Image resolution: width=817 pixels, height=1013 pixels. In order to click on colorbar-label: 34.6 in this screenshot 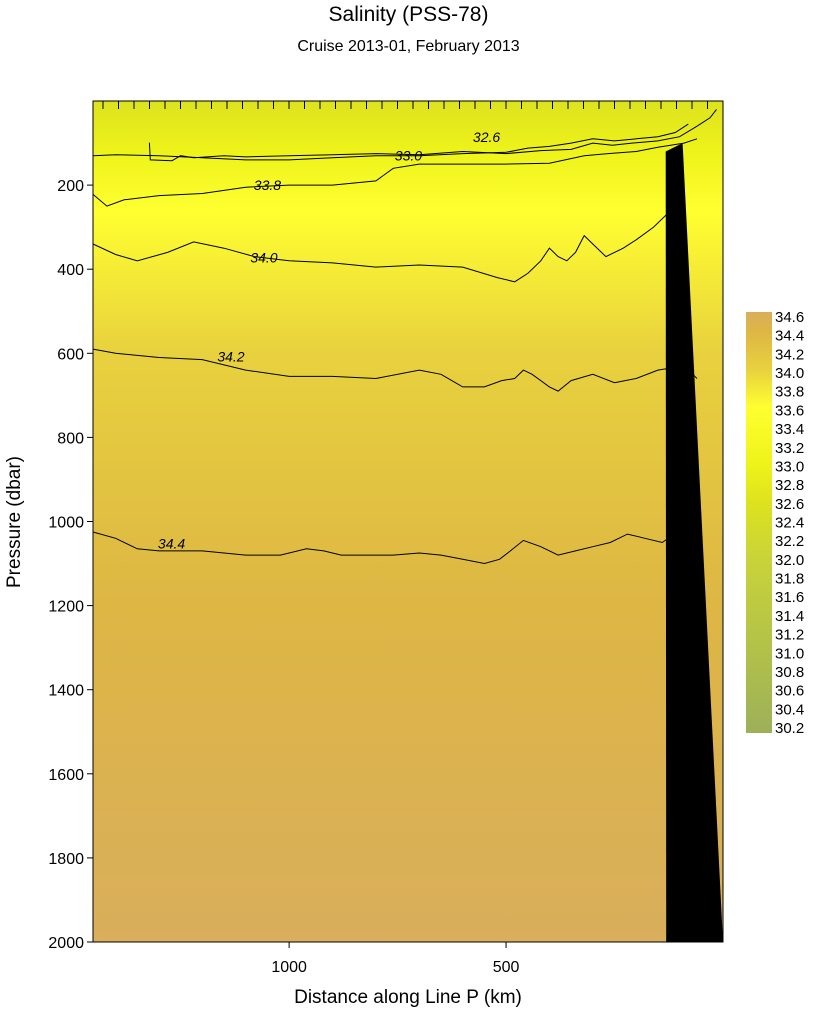, I will do `click(789, 317)`.